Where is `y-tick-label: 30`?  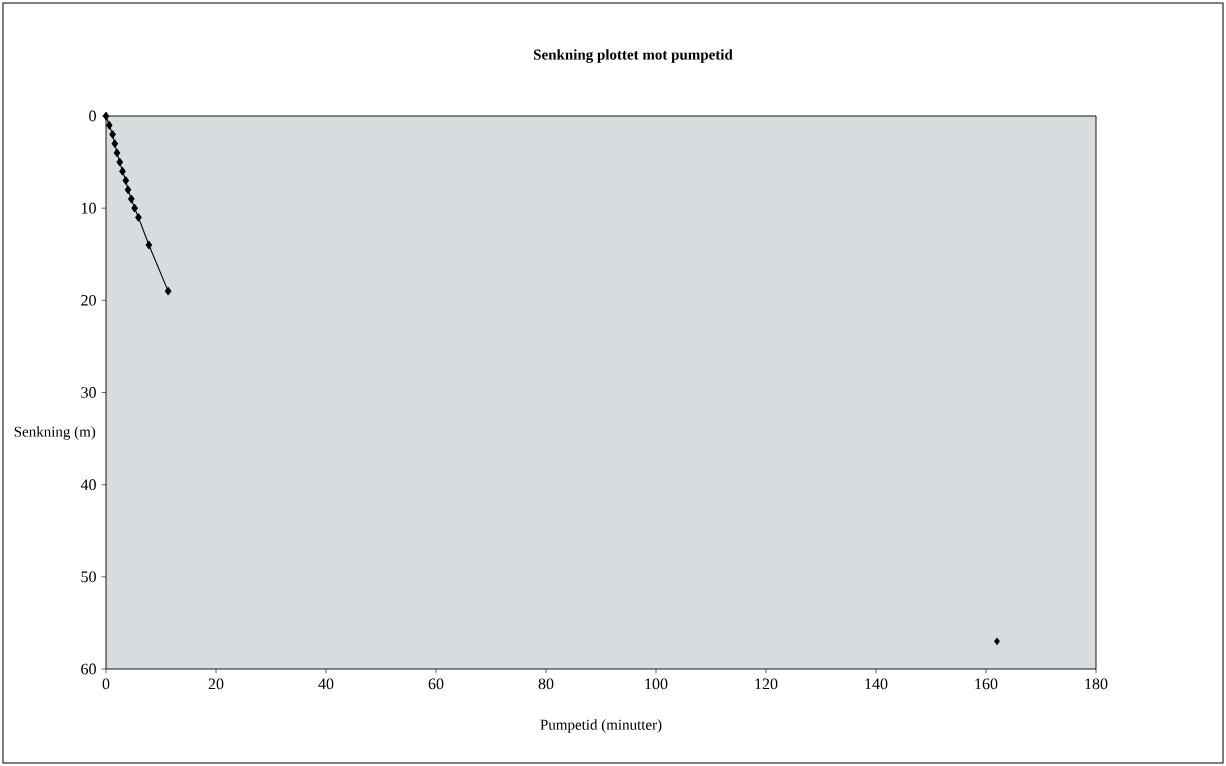
y-tick-label: 30 is located at coordinates (88, 392).